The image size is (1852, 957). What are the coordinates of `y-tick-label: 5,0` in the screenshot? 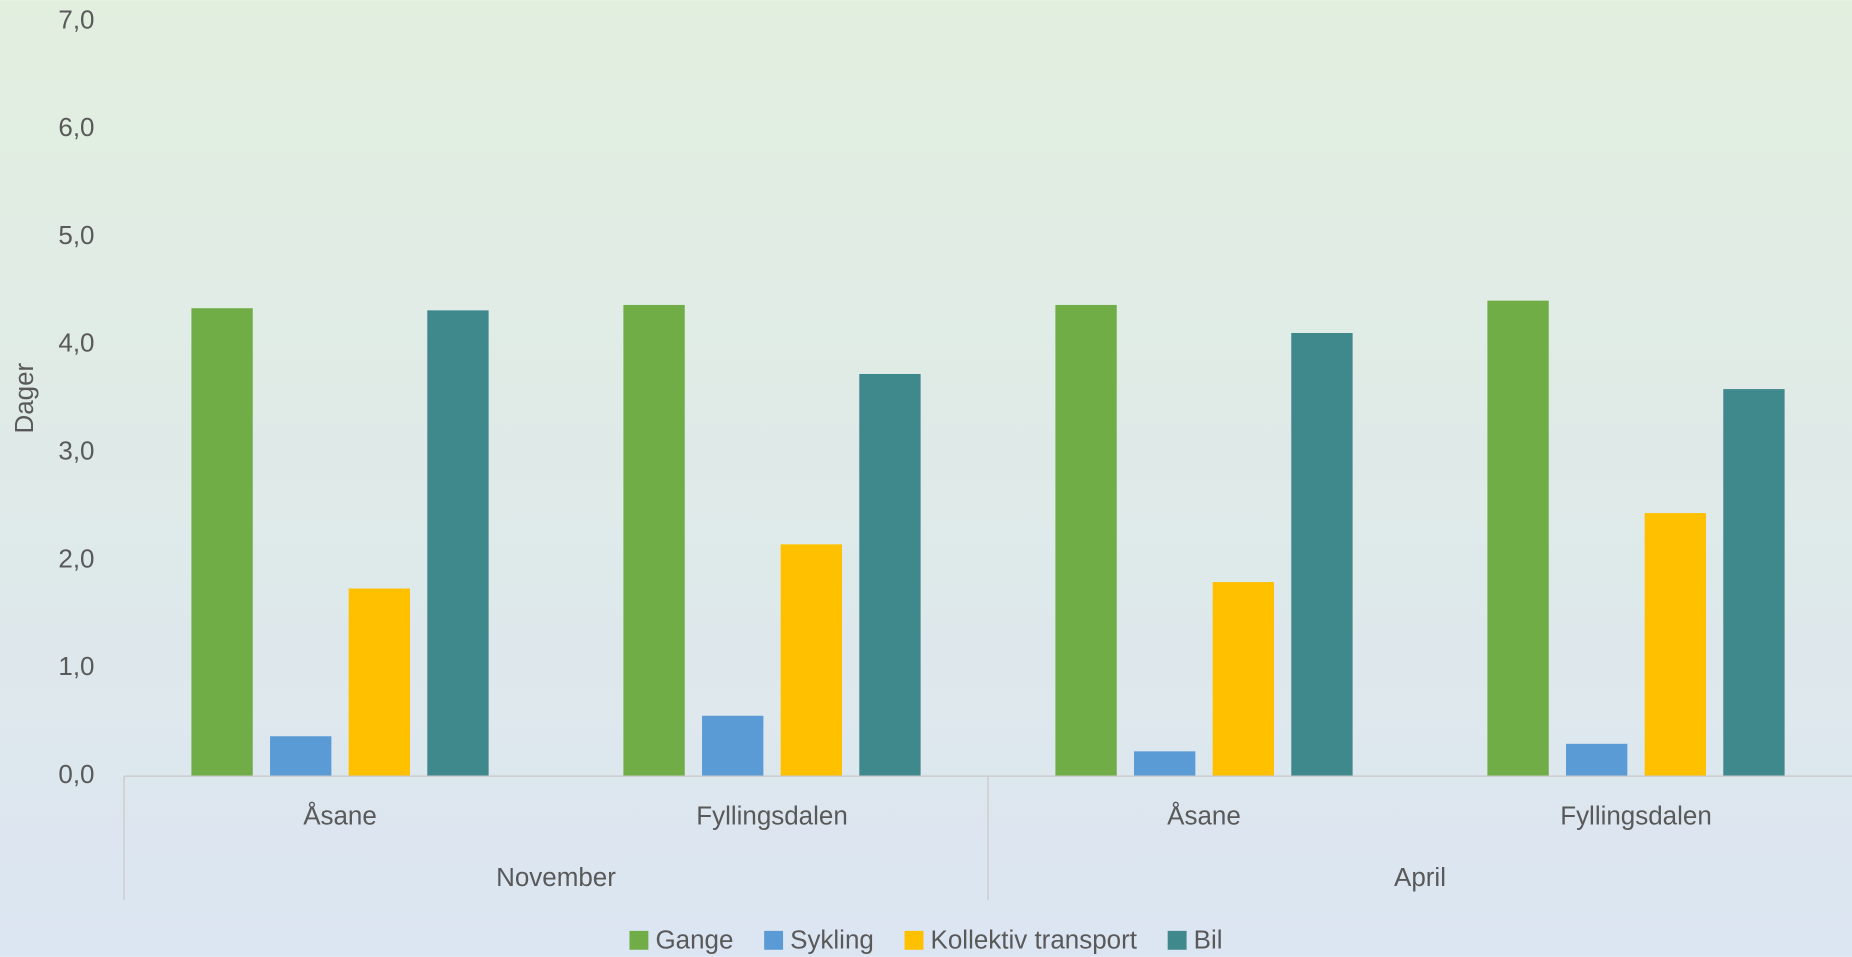 It's located at (76, 235).